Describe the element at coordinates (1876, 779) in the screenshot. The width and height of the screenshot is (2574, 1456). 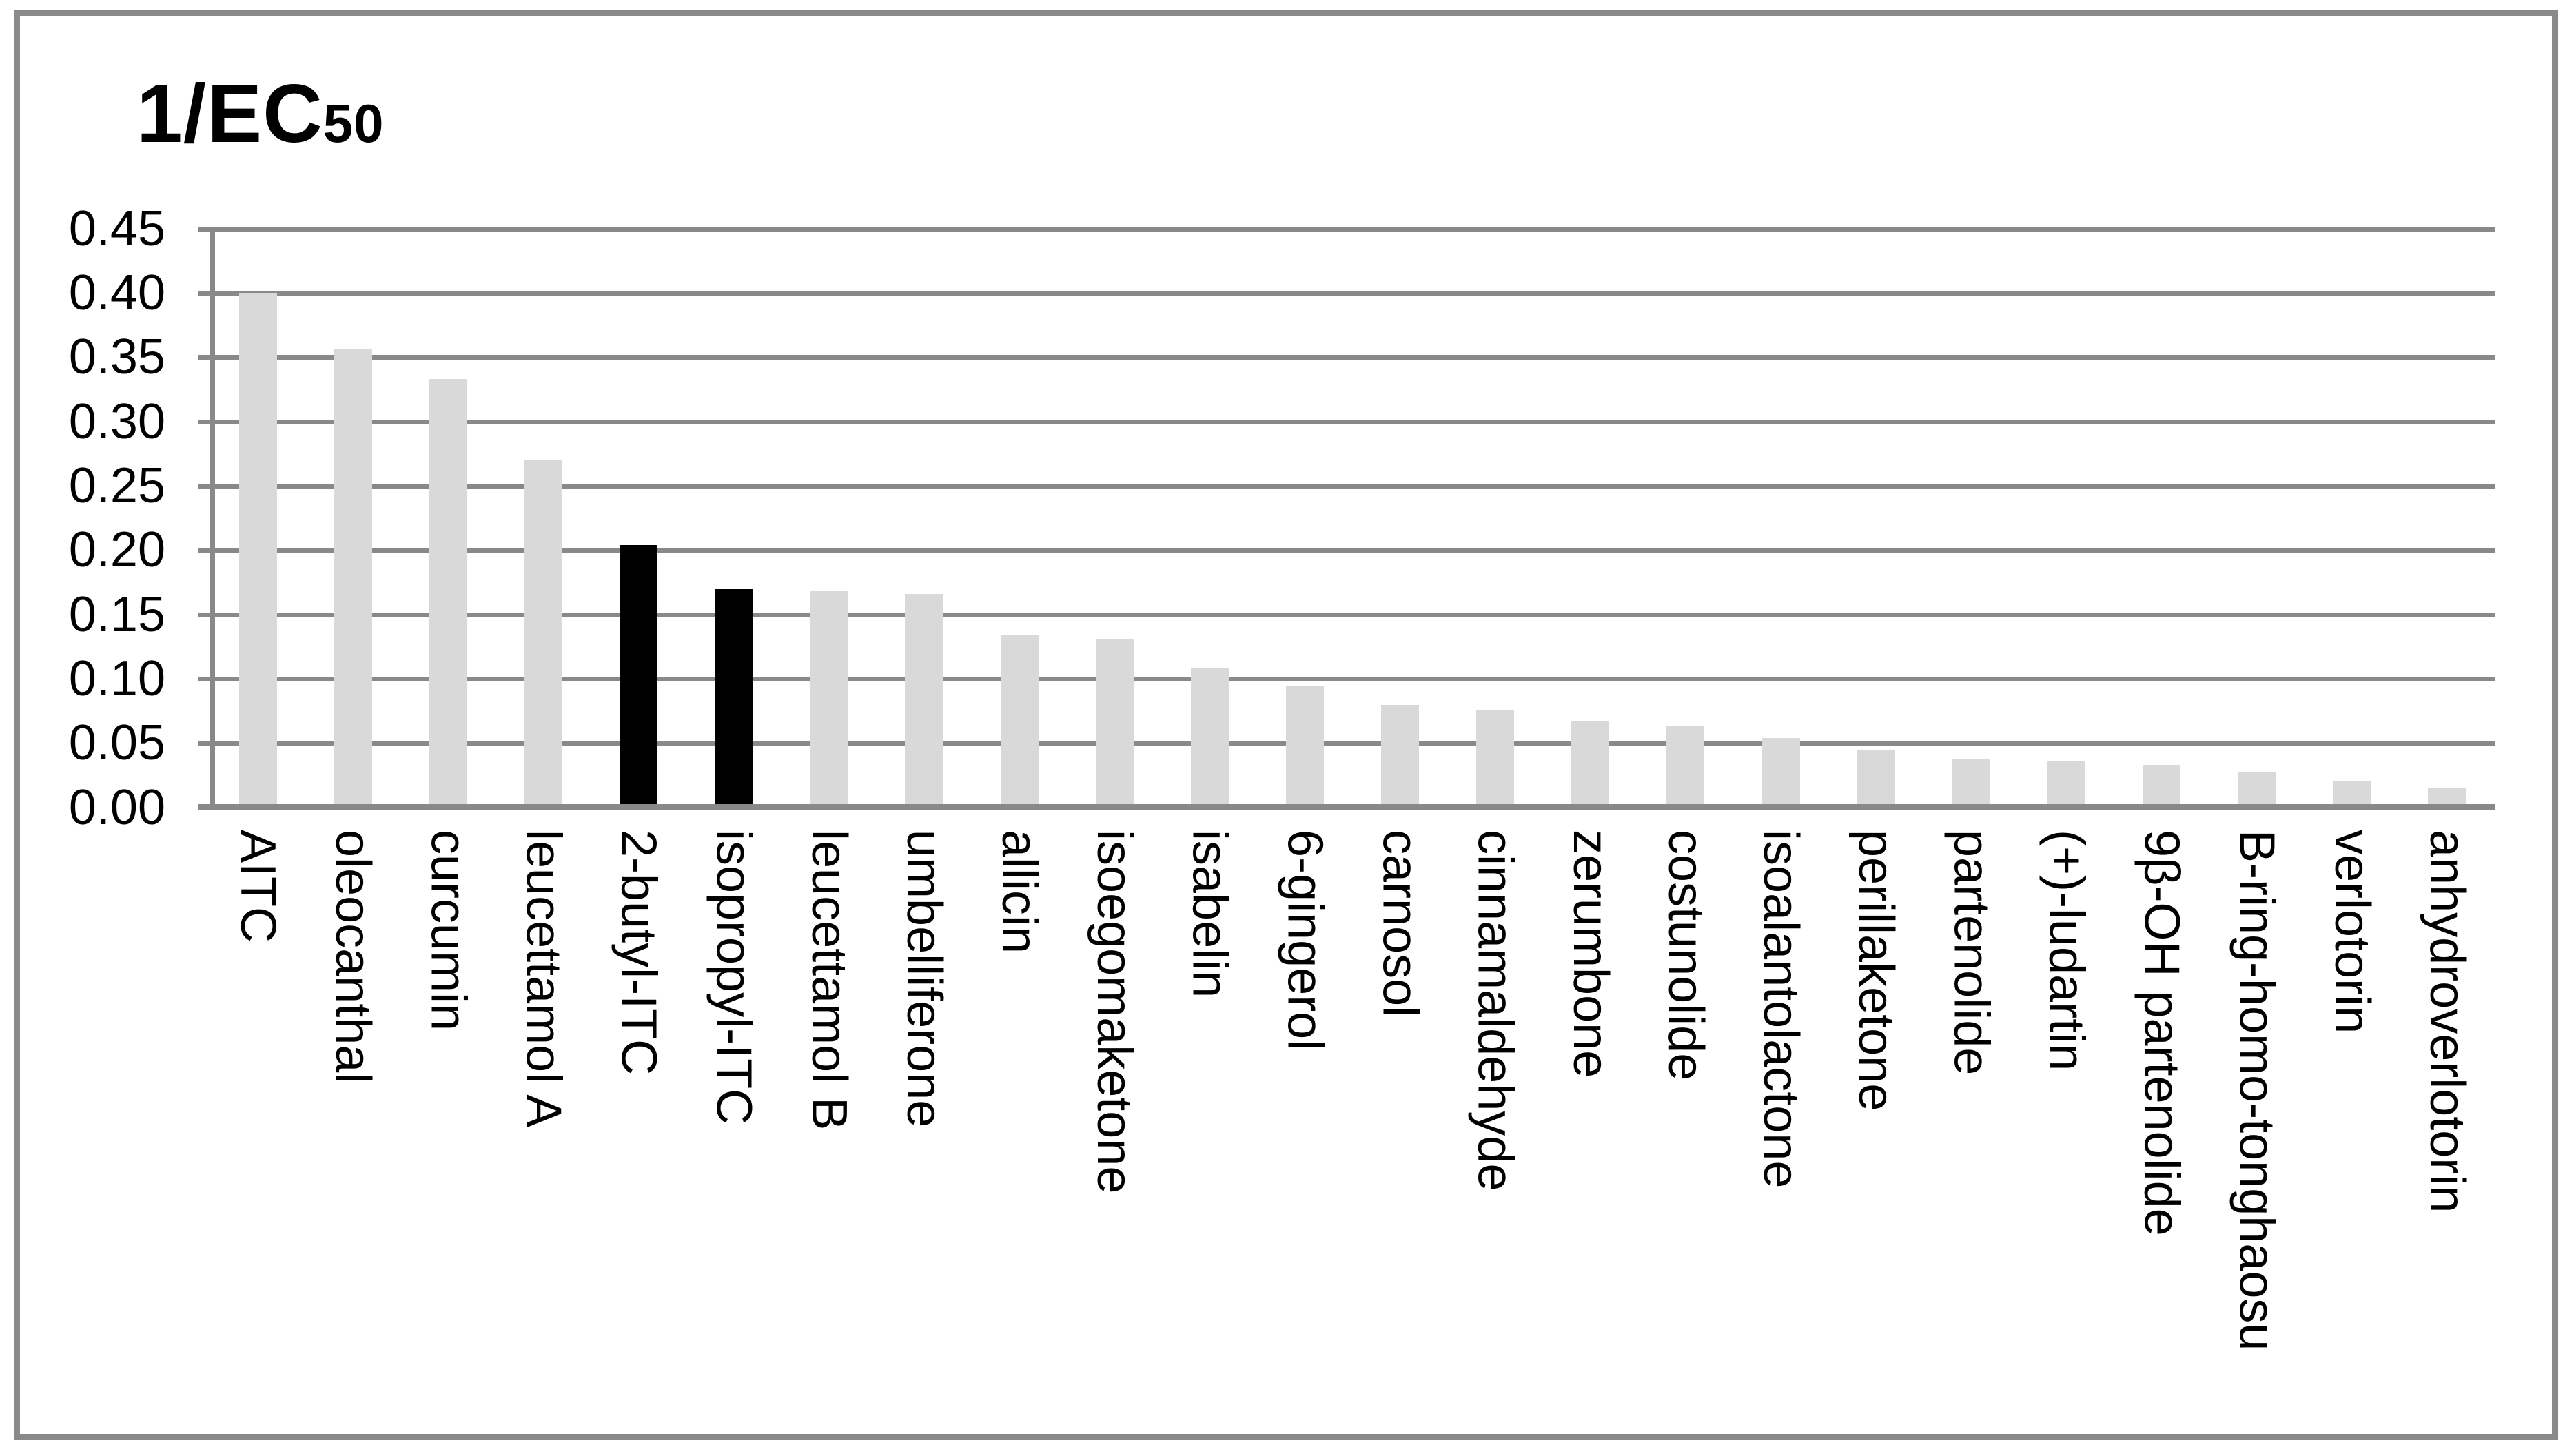
I see `bar-perillaketone` at that location.